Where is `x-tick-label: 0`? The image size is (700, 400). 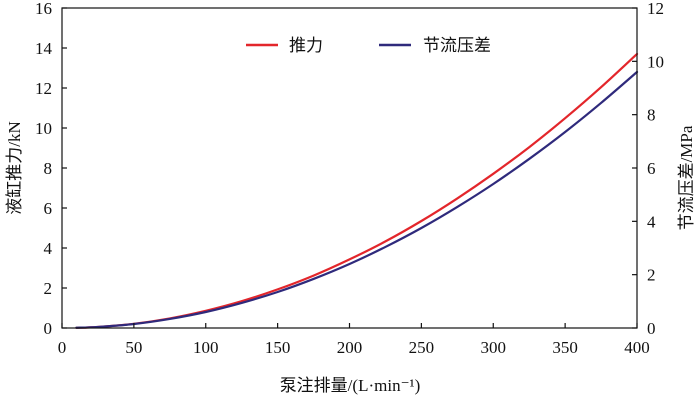
x-tick-label: 0 is located at coordinates (62, 347).